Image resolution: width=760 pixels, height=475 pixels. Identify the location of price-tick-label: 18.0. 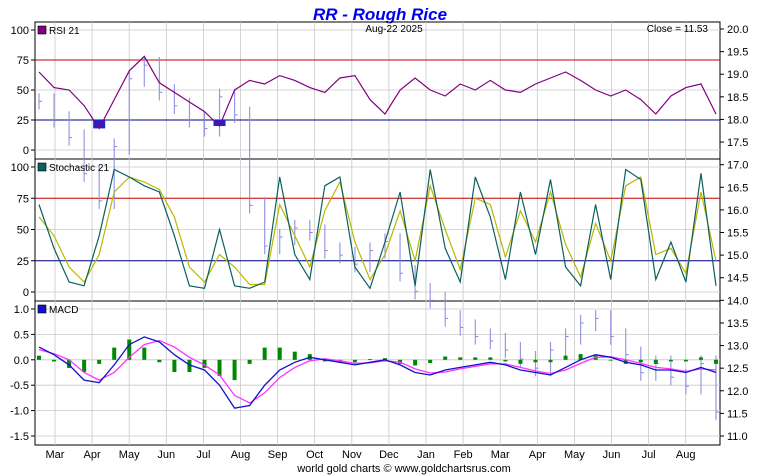
(737, 120).